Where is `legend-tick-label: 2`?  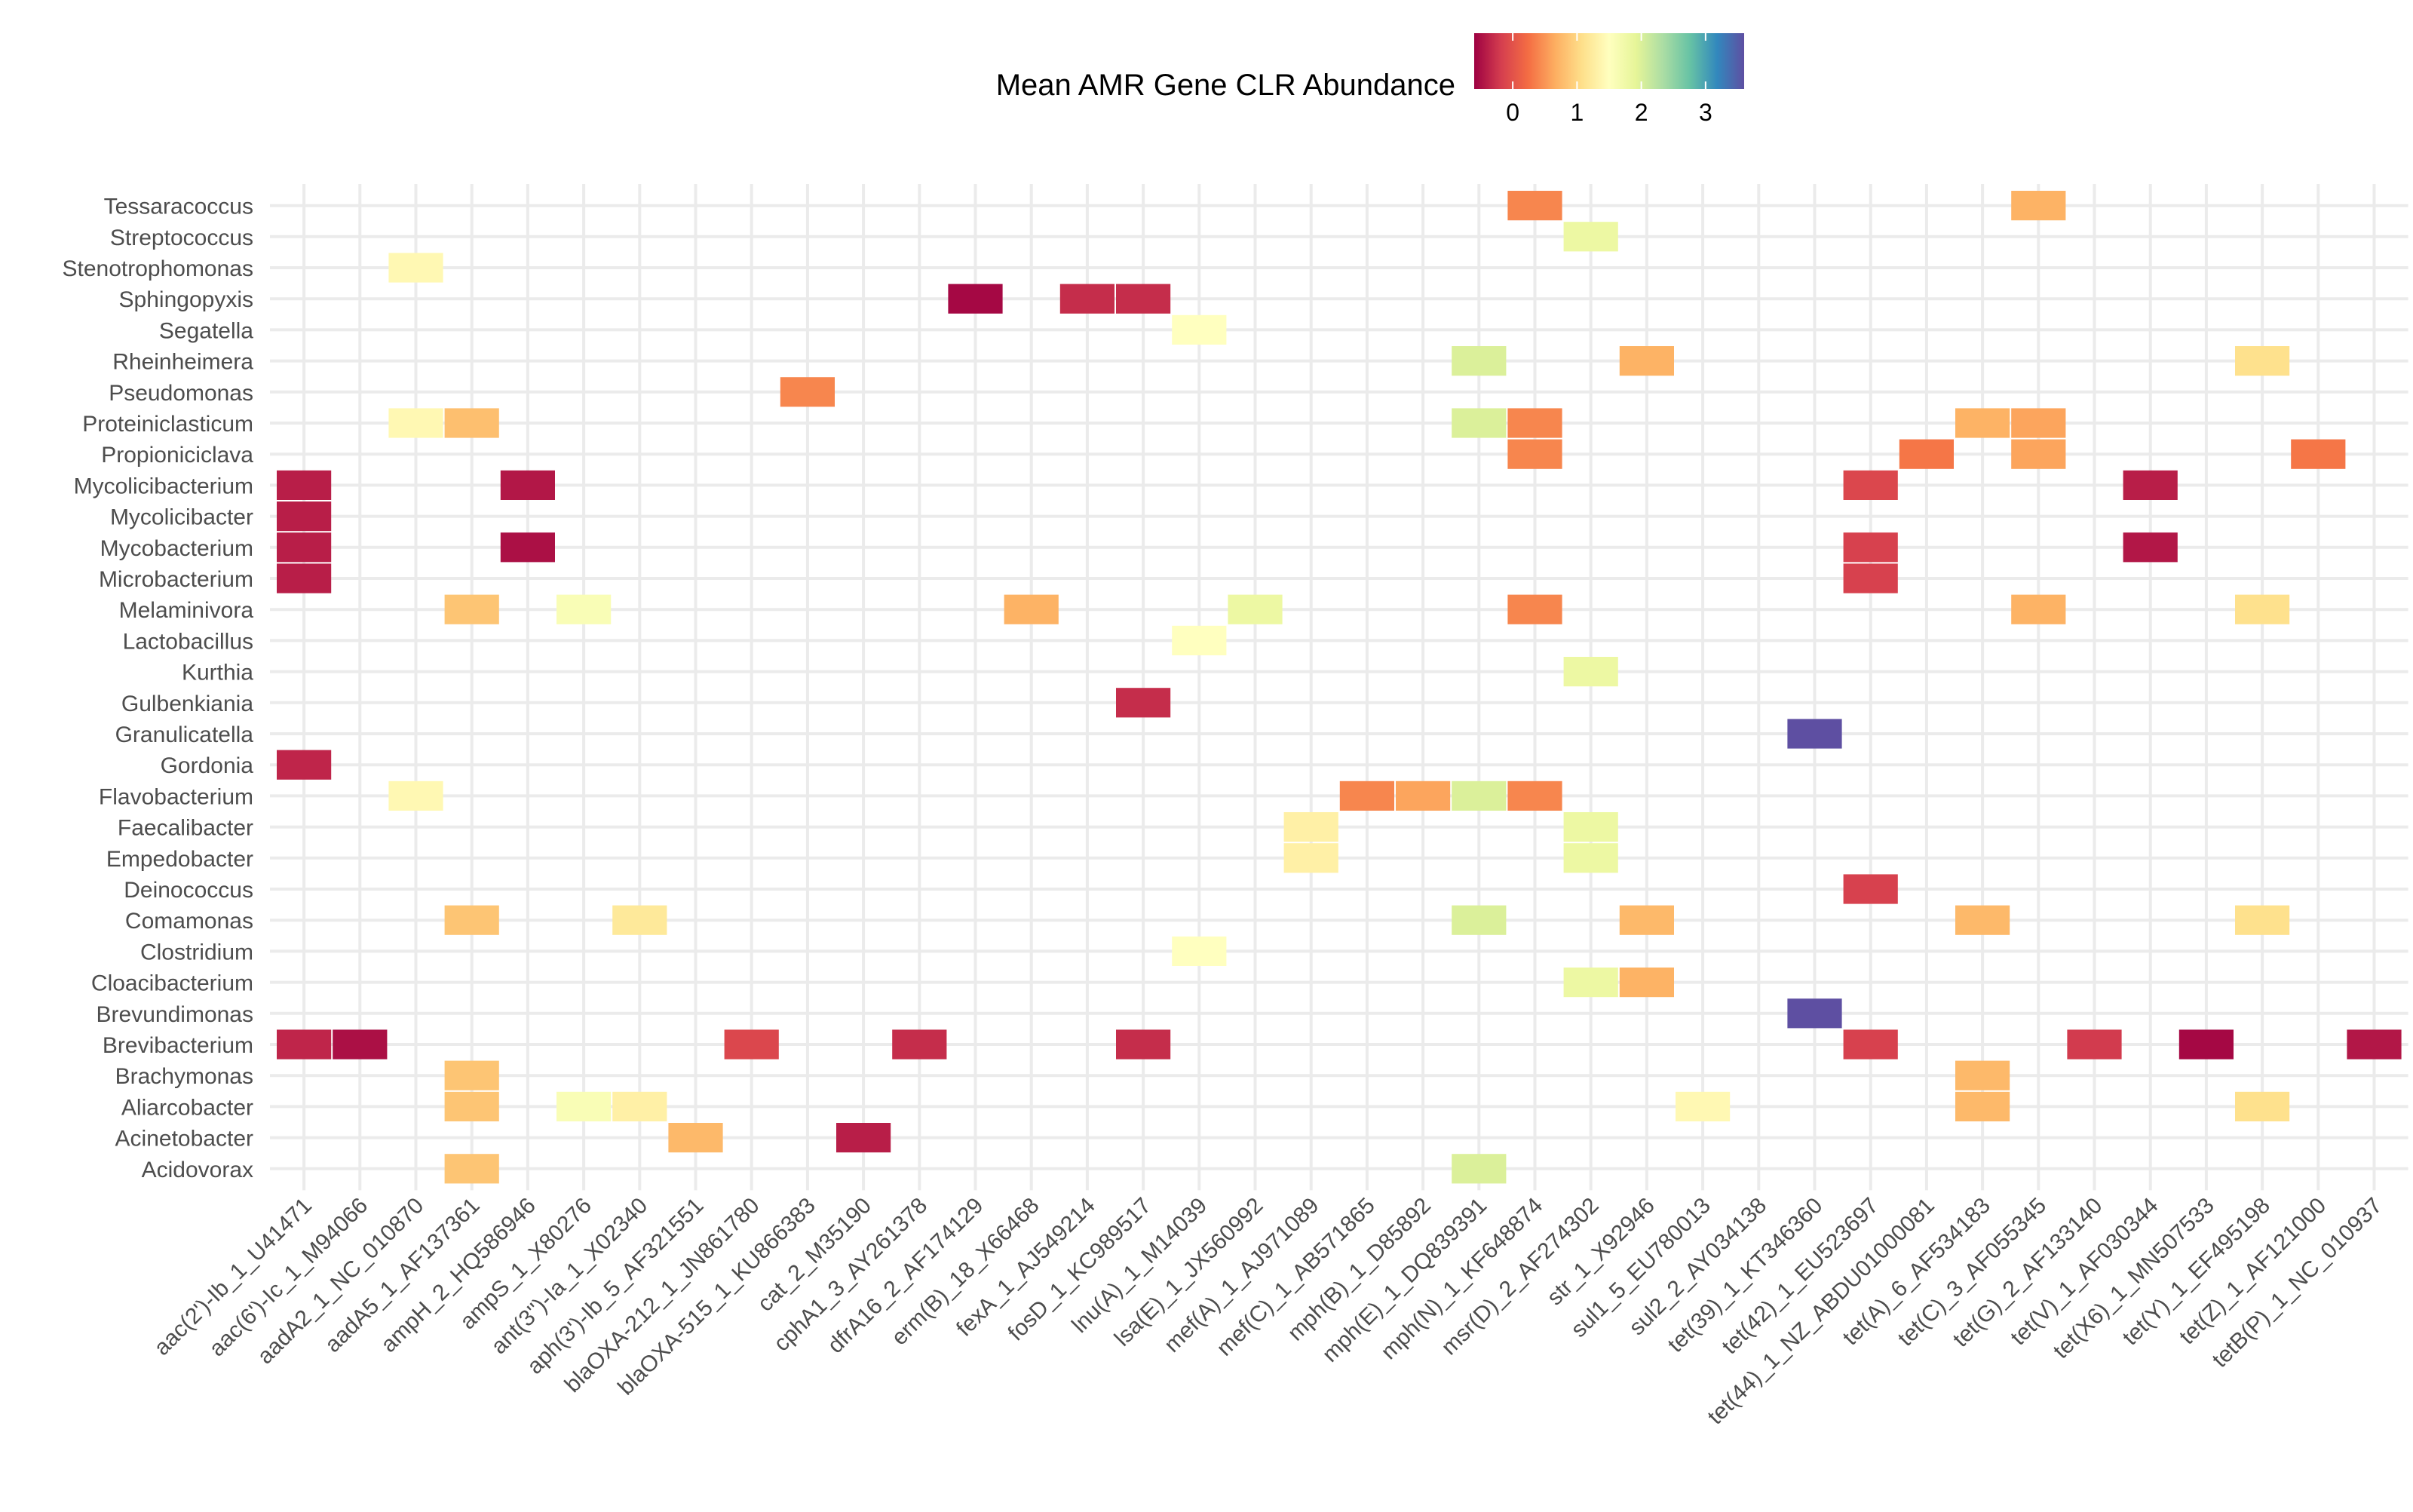 legend-tick-label: 2 is located at coordinates (1641, 112).